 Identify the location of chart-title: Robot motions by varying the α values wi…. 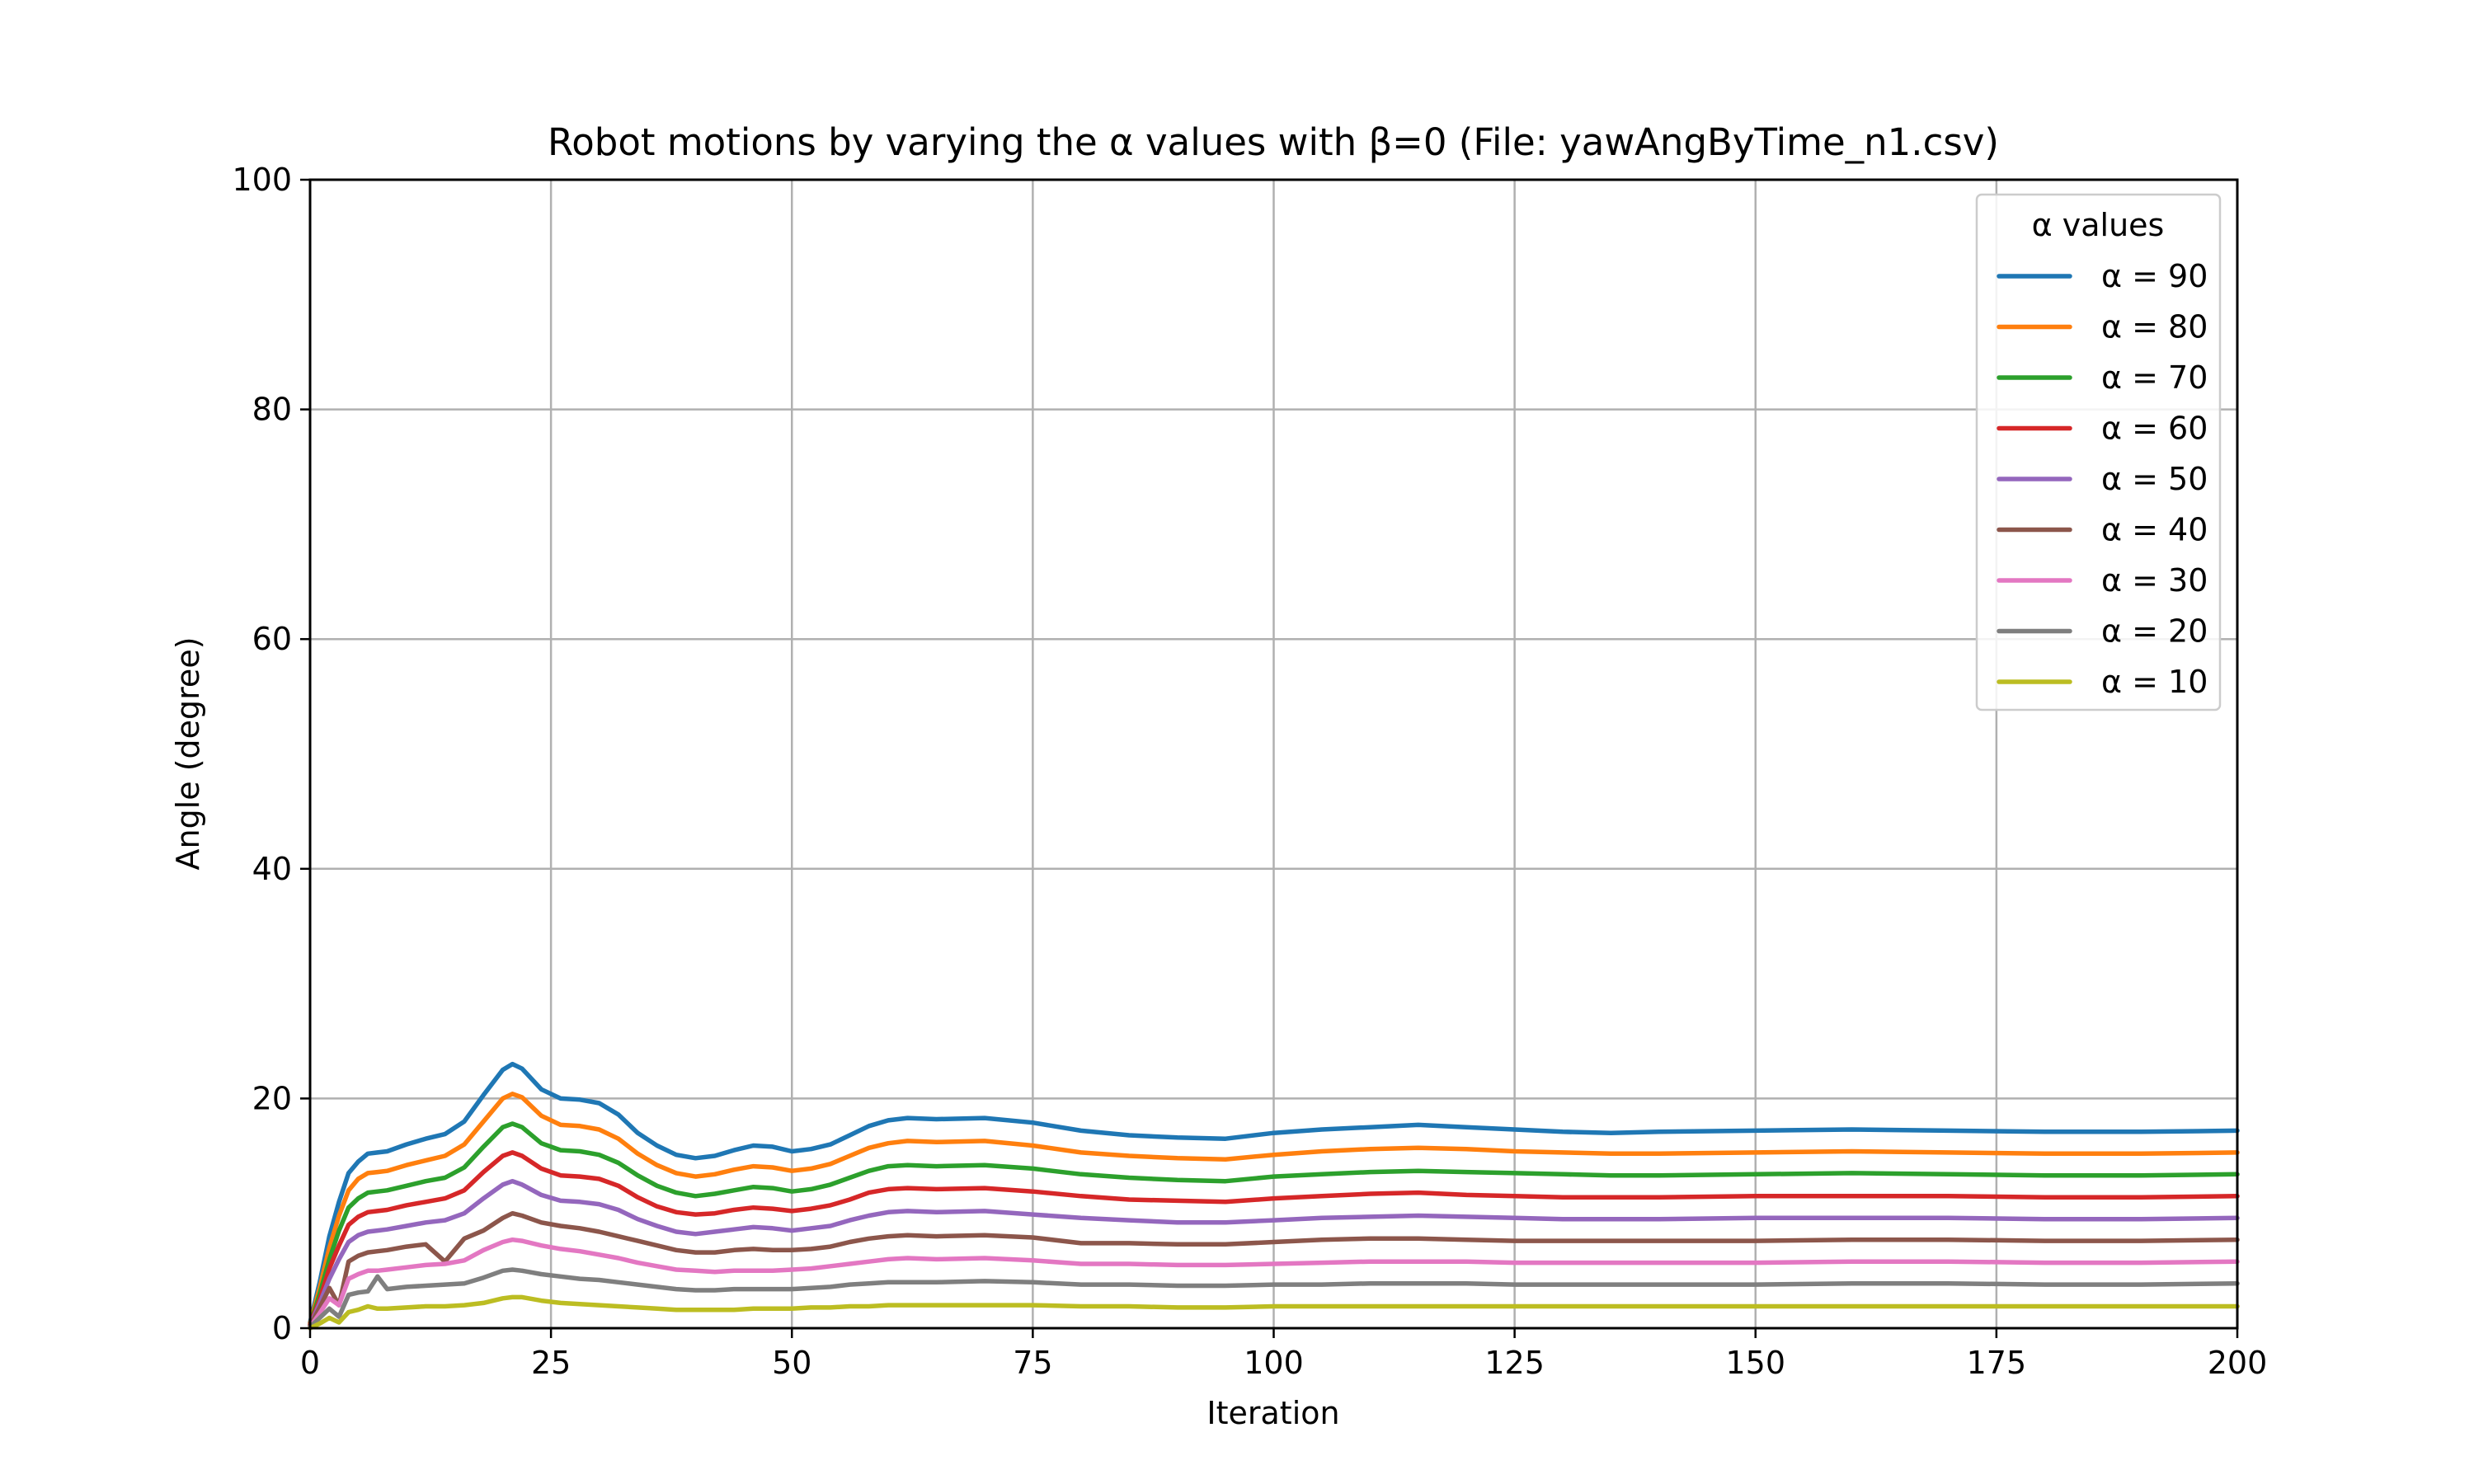
(1273, 142).